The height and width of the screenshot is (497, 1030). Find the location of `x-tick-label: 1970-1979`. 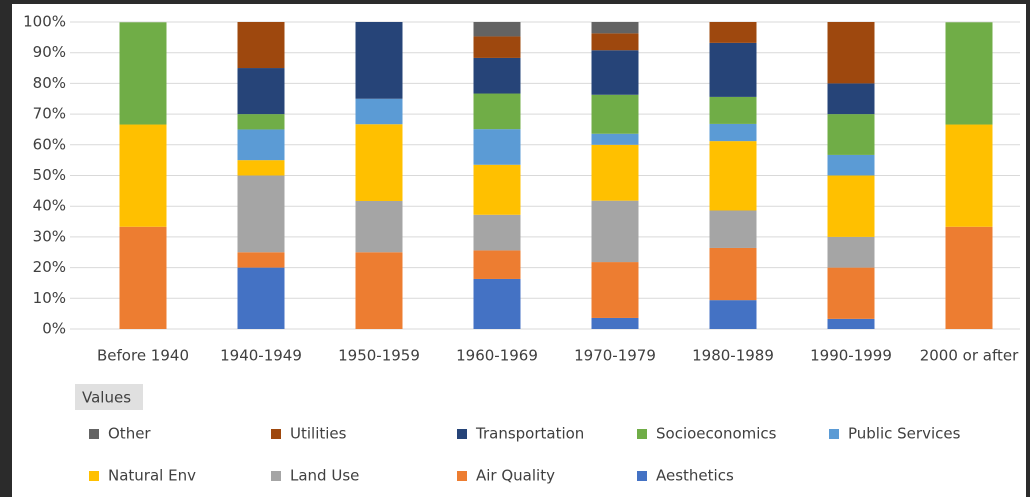

x-tick-label: 1970-1979 is located at coordinates (615, 356).